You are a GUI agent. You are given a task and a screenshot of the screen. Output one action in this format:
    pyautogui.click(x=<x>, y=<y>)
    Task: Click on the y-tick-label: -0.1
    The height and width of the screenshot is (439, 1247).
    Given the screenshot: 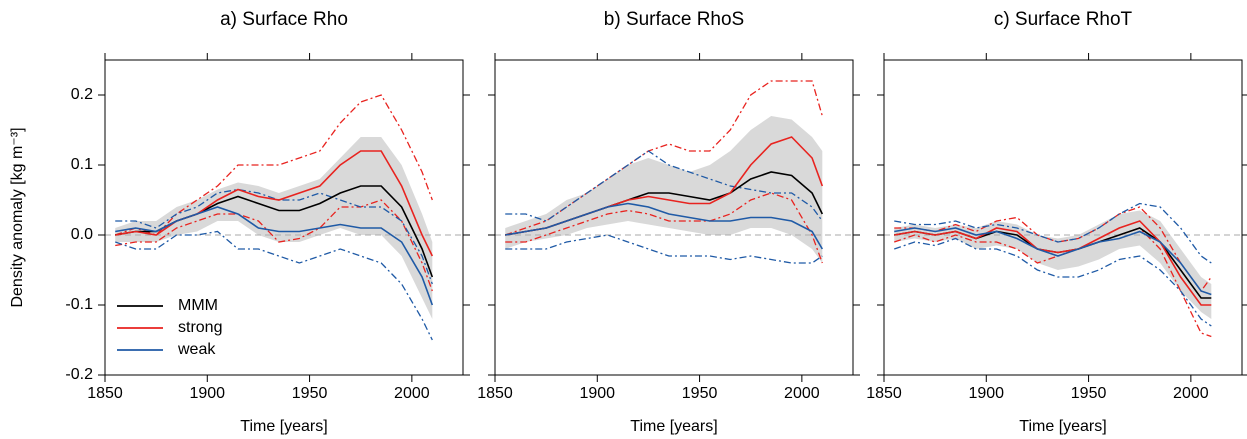 What is the action you would take?
    pyautogui.click(x=79, y=304)
    